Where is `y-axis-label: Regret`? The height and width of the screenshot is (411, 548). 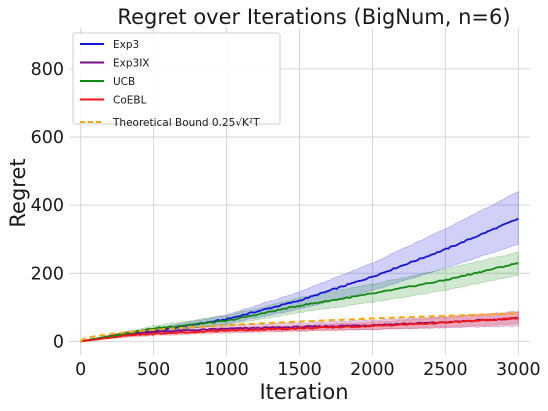
y-axis-label: Regret is located at coordinates (18, 192).